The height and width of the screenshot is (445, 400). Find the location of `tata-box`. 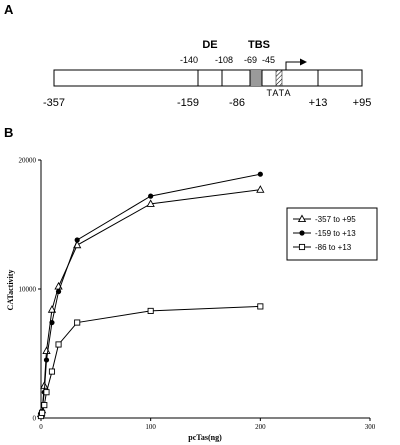

tata-box is located at coordinates (279, 78).